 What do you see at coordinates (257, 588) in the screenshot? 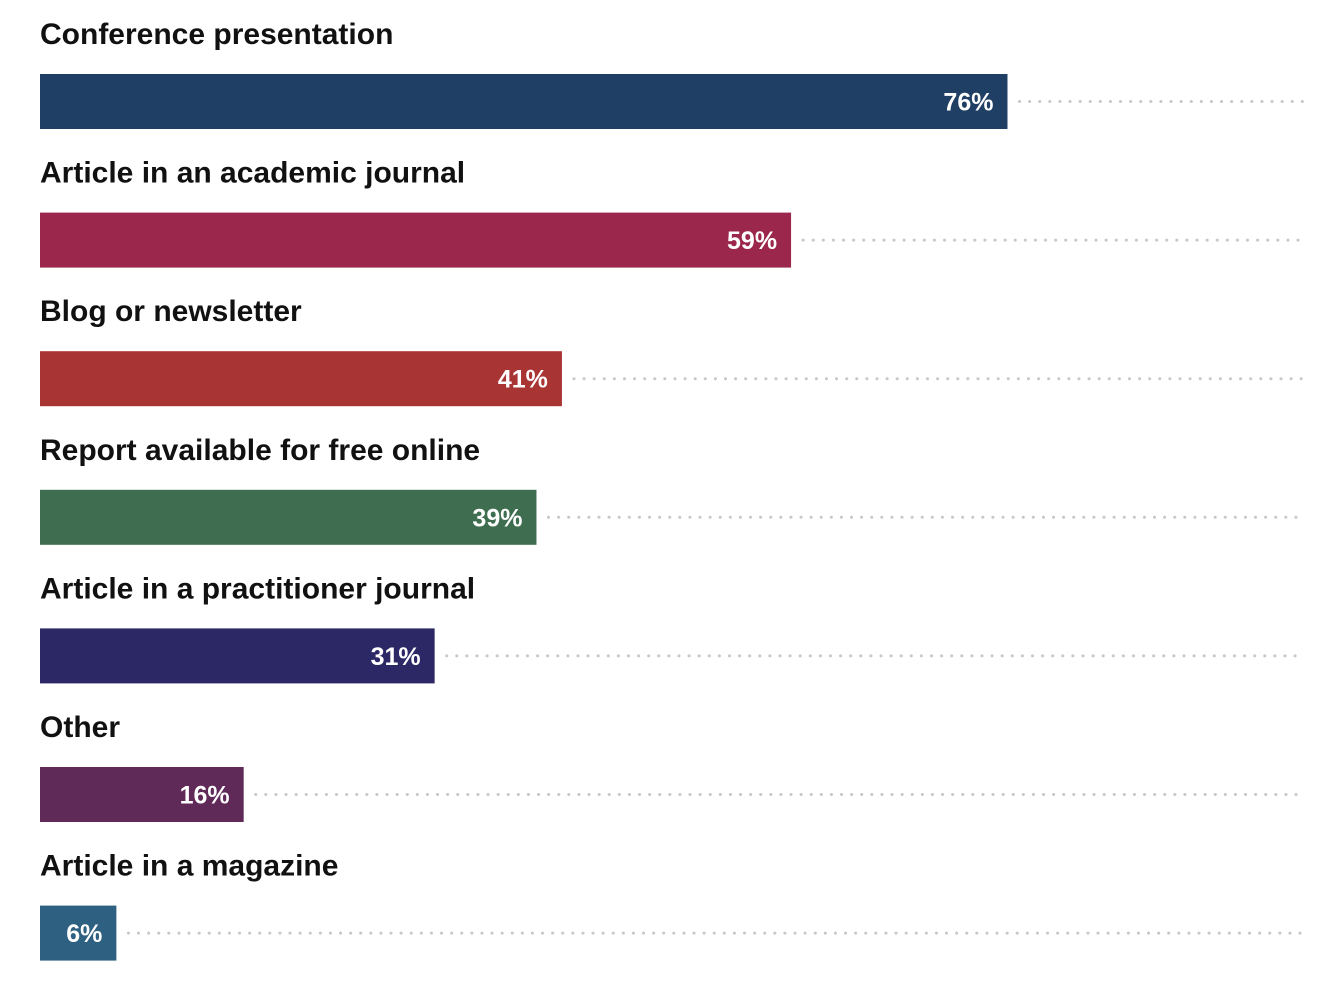
I see `category-label-article-in-a-practitioner-journal: Article in a practitioner journal` at bounding box center [257, 588].